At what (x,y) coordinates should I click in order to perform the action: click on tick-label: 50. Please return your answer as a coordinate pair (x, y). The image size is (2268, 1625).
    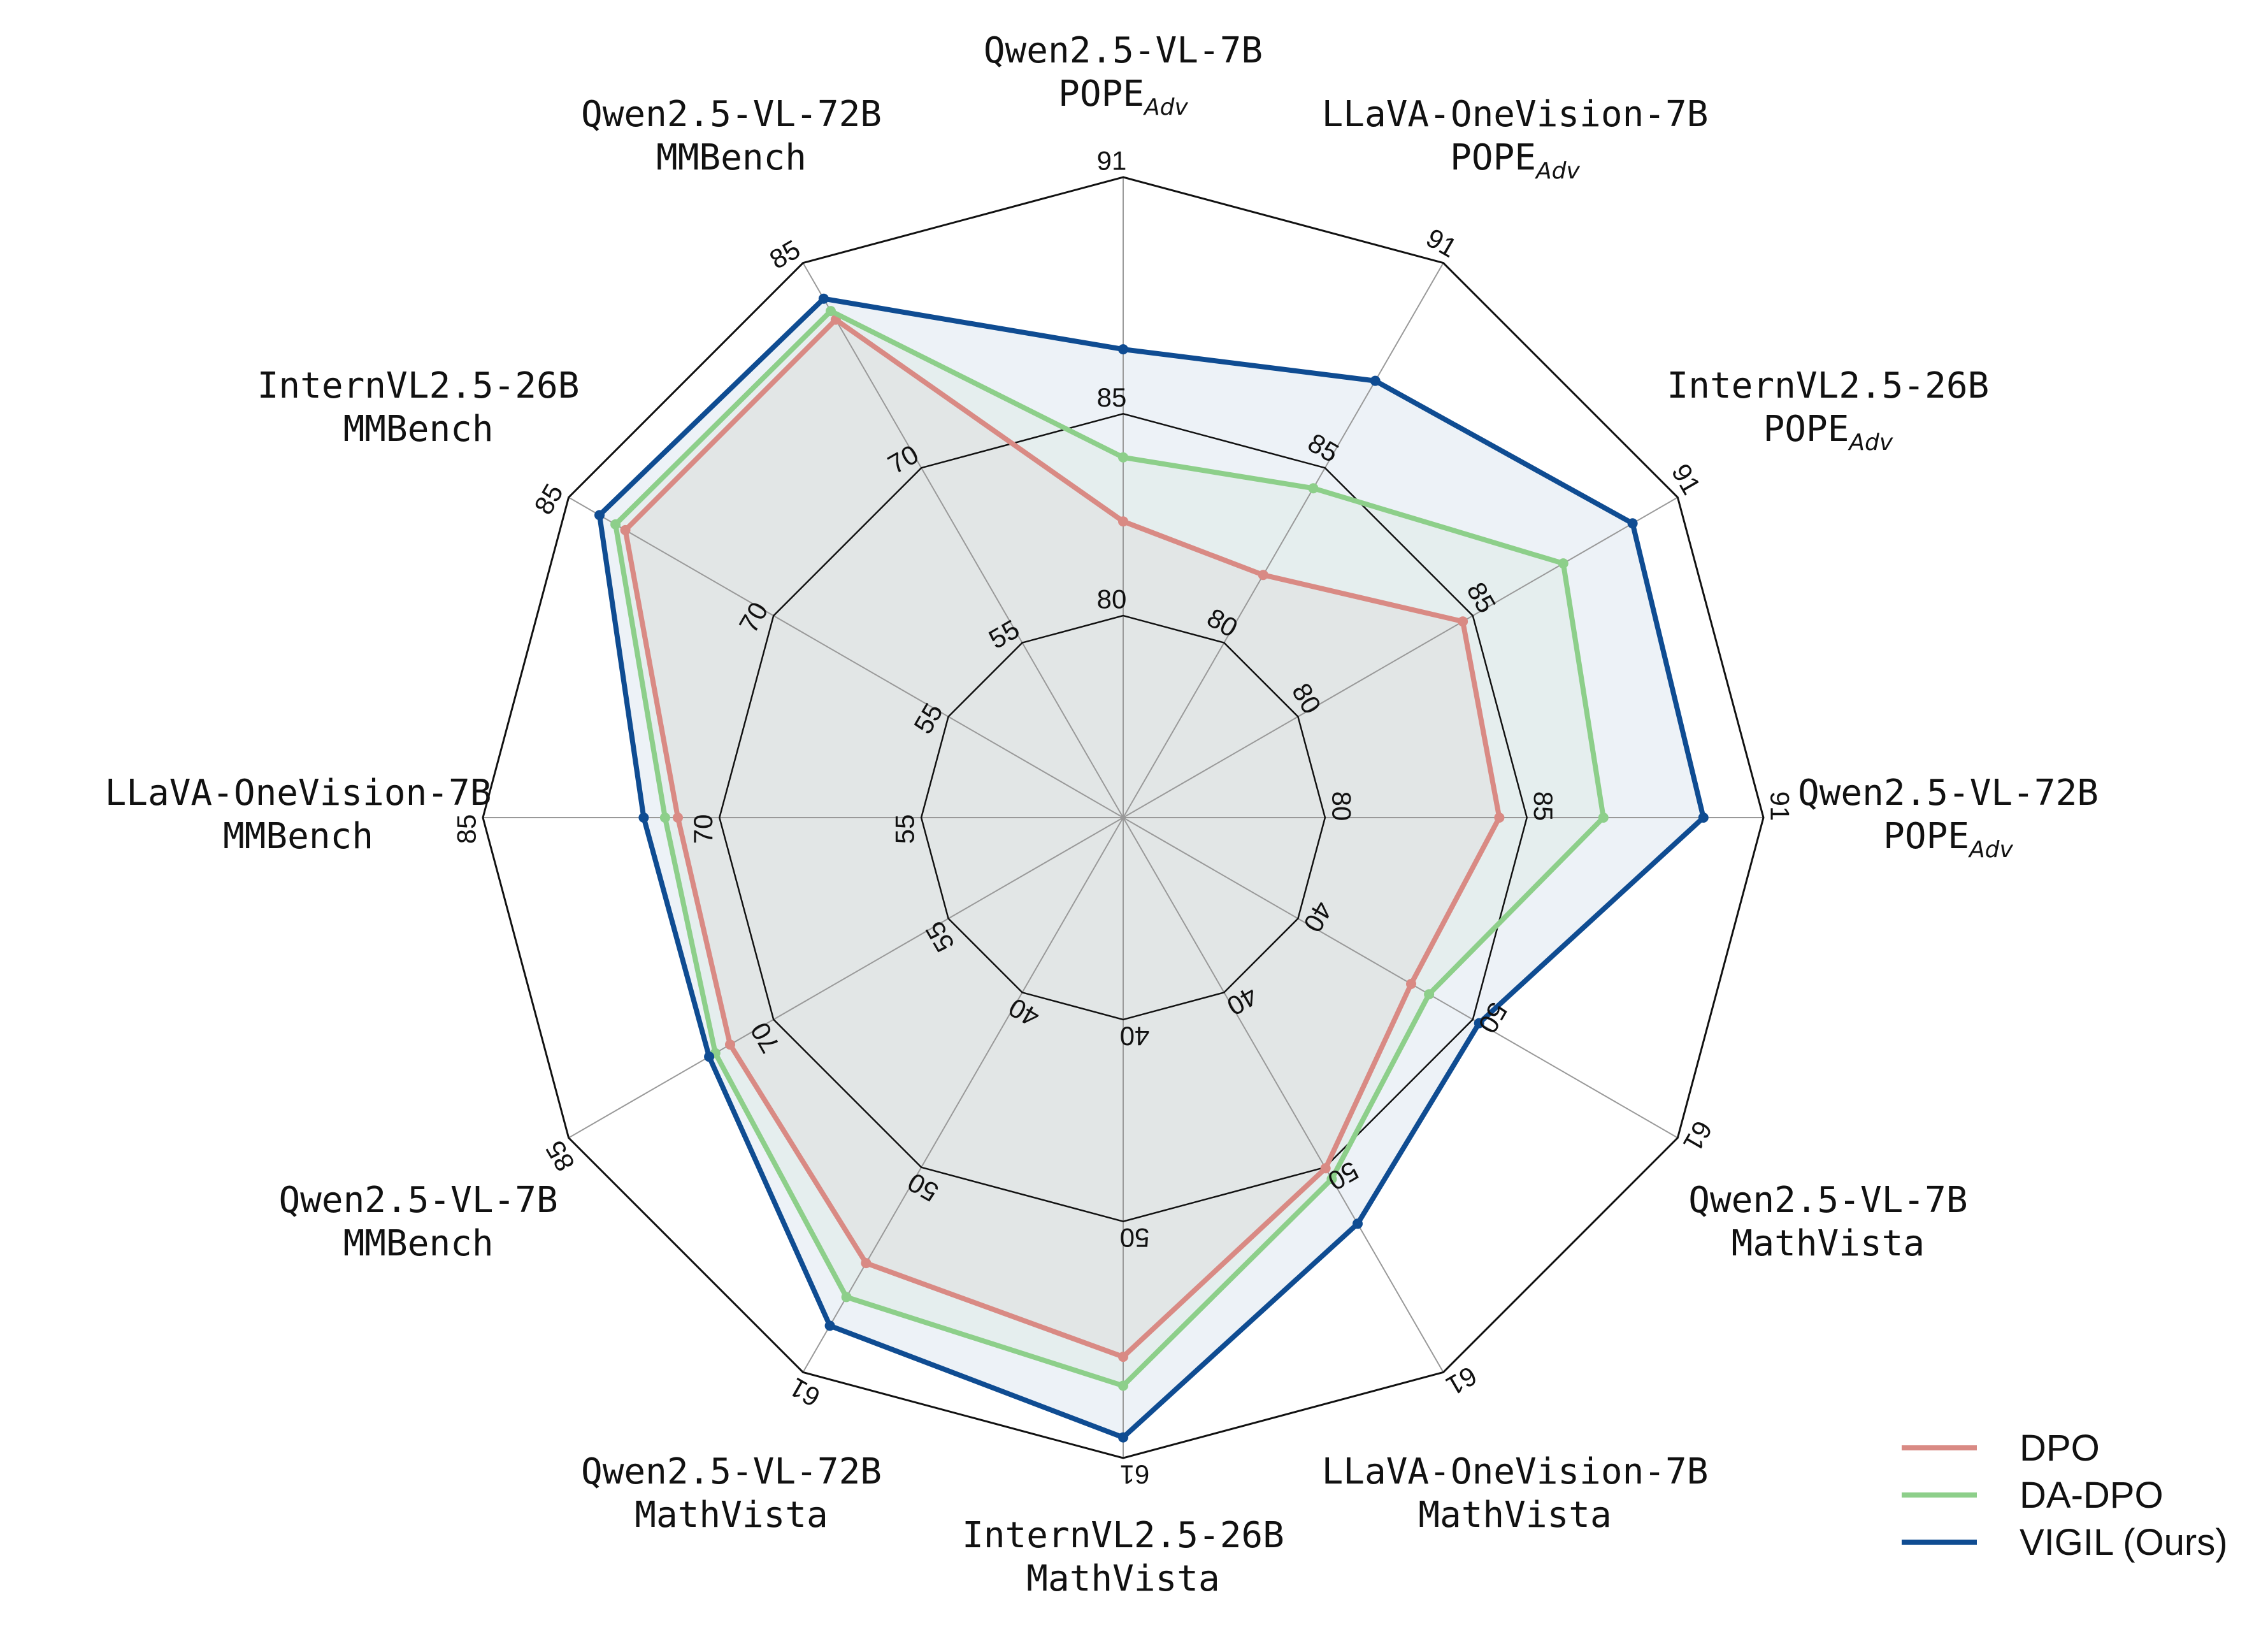
    Looking at the image, I should click on (1135, 1238).